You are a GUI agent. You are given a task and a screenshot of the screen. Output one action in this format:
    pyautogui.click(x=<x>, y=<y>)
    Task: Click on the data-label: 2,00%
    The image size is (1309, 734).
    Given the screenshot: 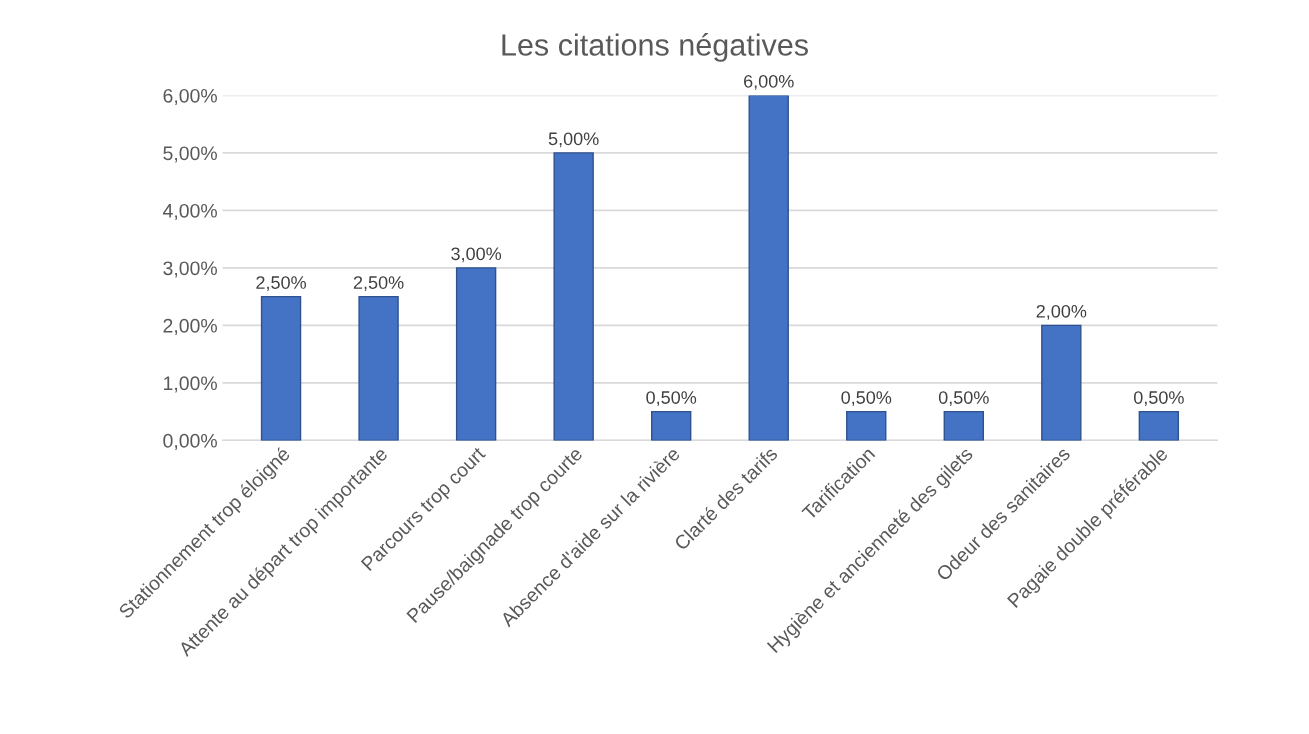 What is the action you would take?
    pyautogui.click(x=1061, y=312)
    